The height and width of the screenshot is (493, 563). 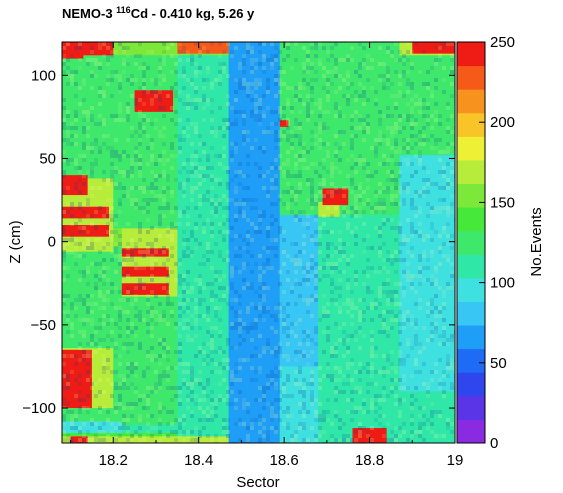 What do you see at coordinates (369, 460) in the screenshot?
I see `x-tick-label-3: 18.8` at bounding box center [369, 460].